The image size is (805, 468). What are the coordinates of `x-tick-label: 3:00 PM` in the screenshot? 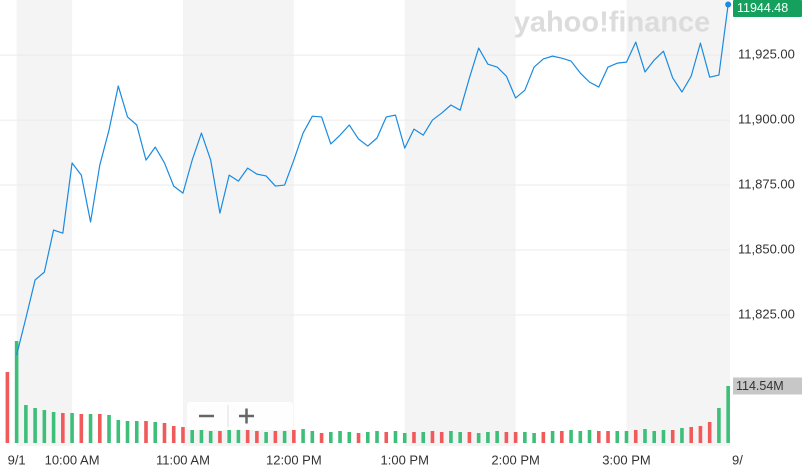 It's located at (626, 459).